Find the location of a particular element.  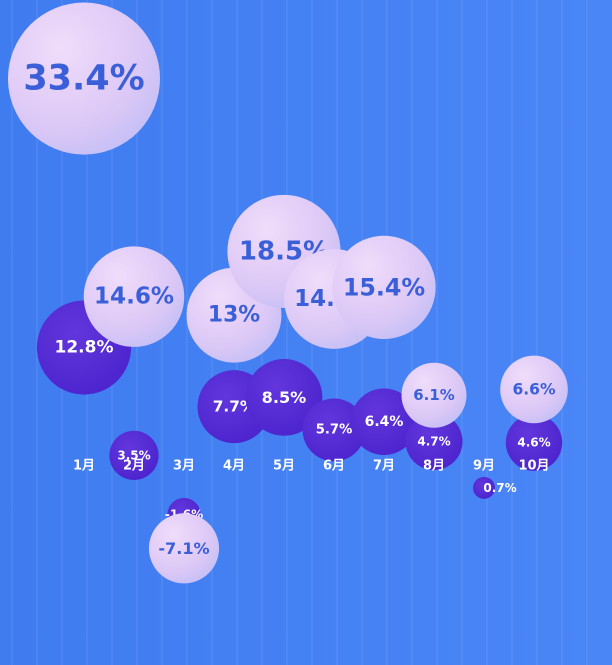

series-a-label: 6.6% is located at coordinates (534, 389).